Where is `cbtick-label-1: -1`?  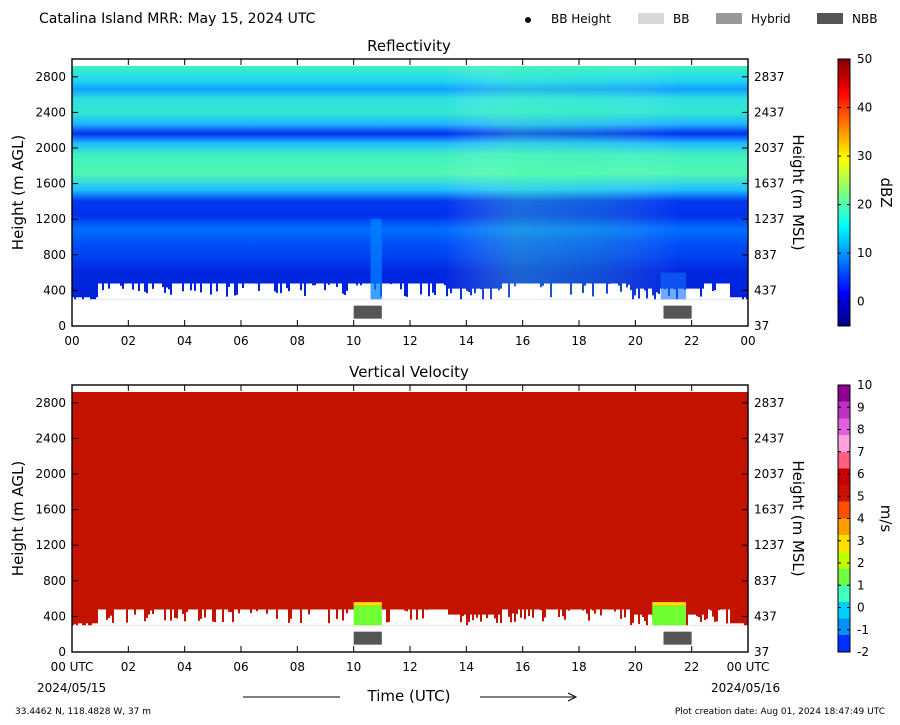 cbtick-label-1: -1 is located at coordinates (863, 630).